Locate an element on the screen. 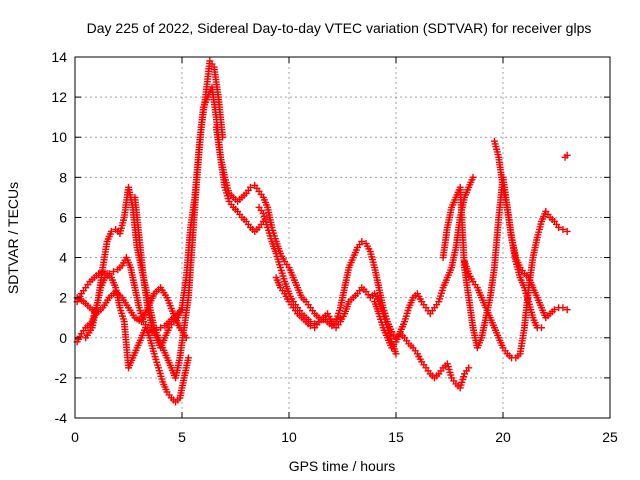 The width and height of the screenshot is (640, 480). y-tick-label: 0 is located at coordinates (63, 338).